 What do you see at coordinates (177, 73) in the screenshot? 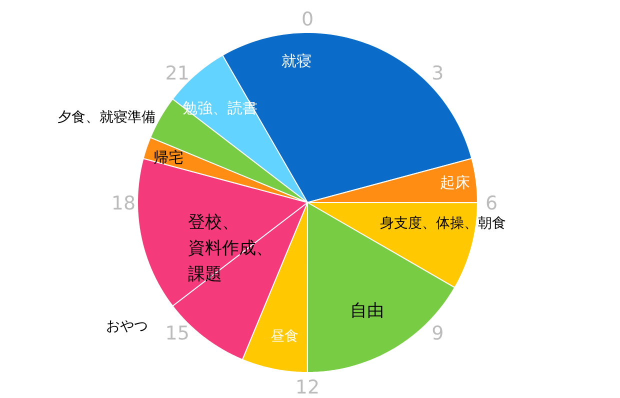
I see `text: 21` at bounding box center [177, 73].